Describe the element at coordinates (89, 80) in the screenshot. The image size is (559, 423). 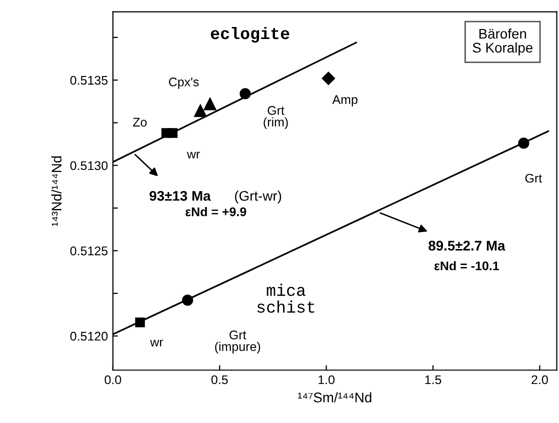
I see `y-tick-label: 0.5135` at that location.